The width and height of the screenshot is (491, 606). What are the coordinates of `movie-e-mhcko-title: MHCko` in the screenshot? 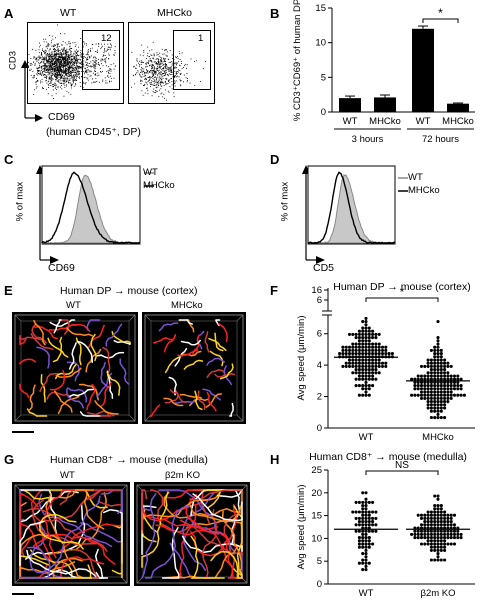 It's located at (187, 305).